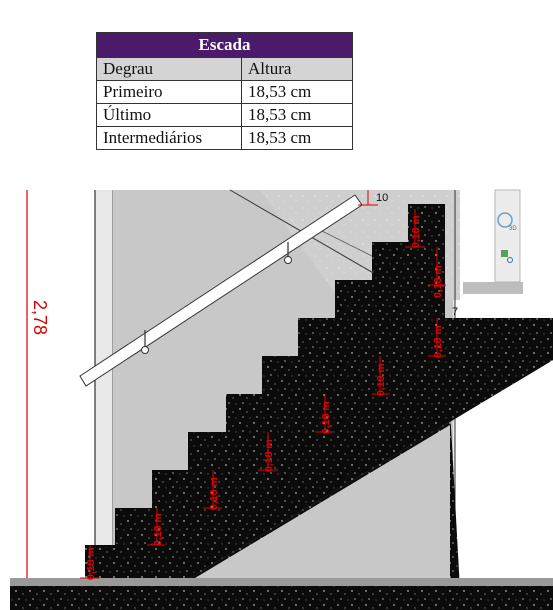  Describe the element at coordinates (281, 582) in the screenshot. I see `ground-slab-line` at that location.